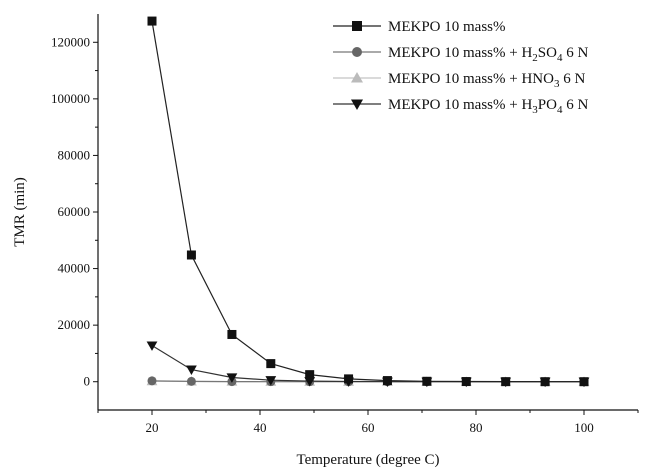  I want to click on legend-item: MEKPO 10 mass% + H3PO4 6 N, so click(460, 106).